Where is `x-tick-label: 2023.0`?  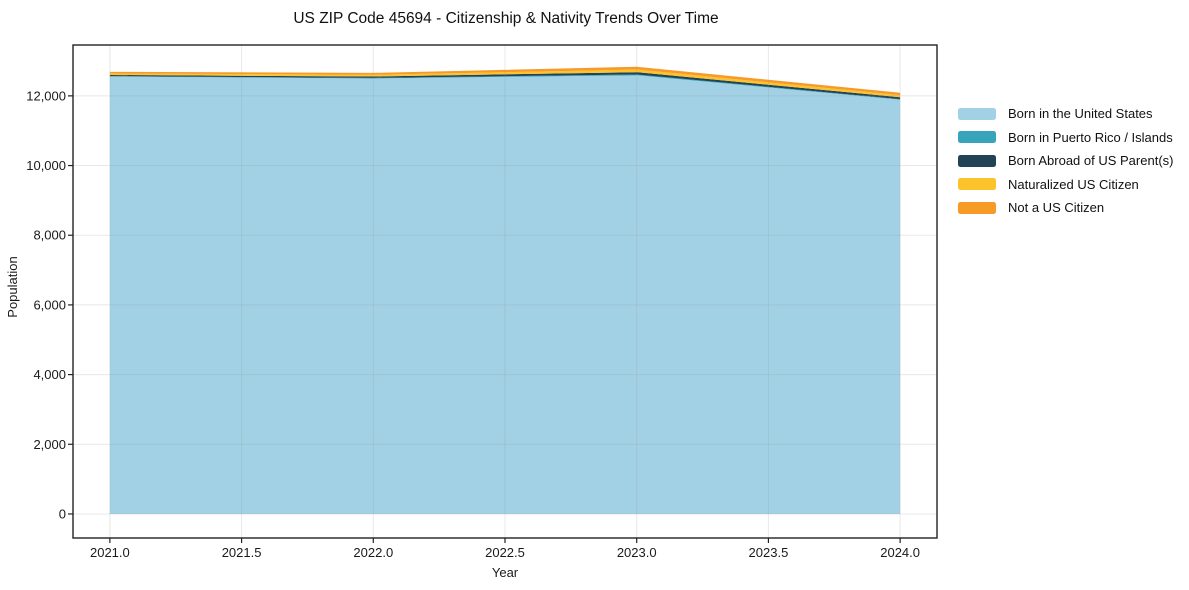 x-tick-label: 2023.0 is located at coordinates (637, 552).